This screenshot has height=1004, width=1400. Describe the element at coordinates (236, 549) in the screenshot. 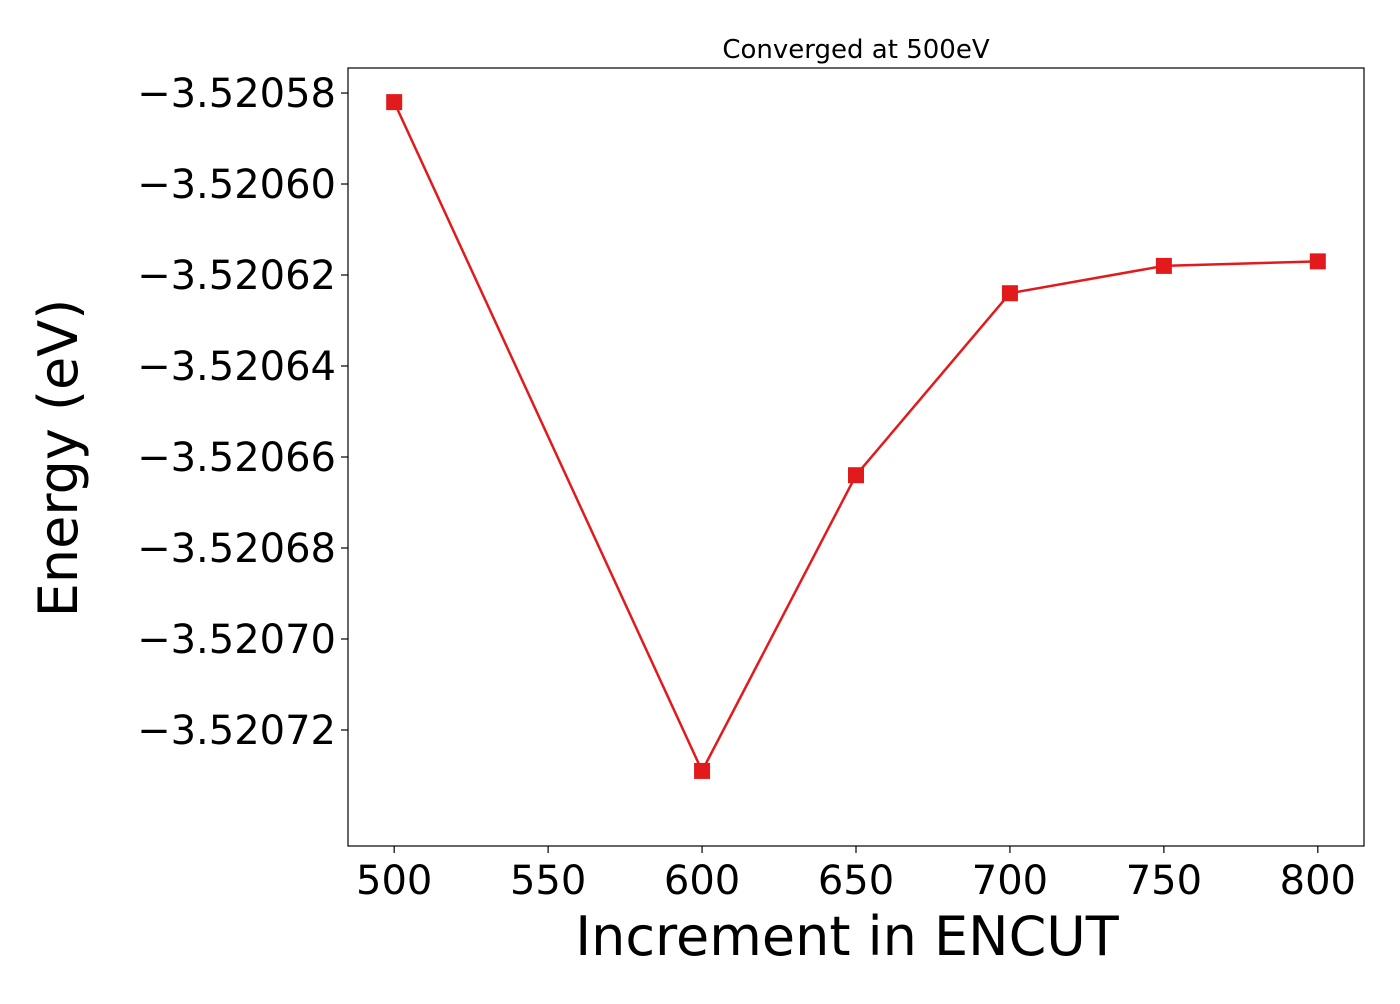

I see `y-tick-label: −3.52068` at that location.